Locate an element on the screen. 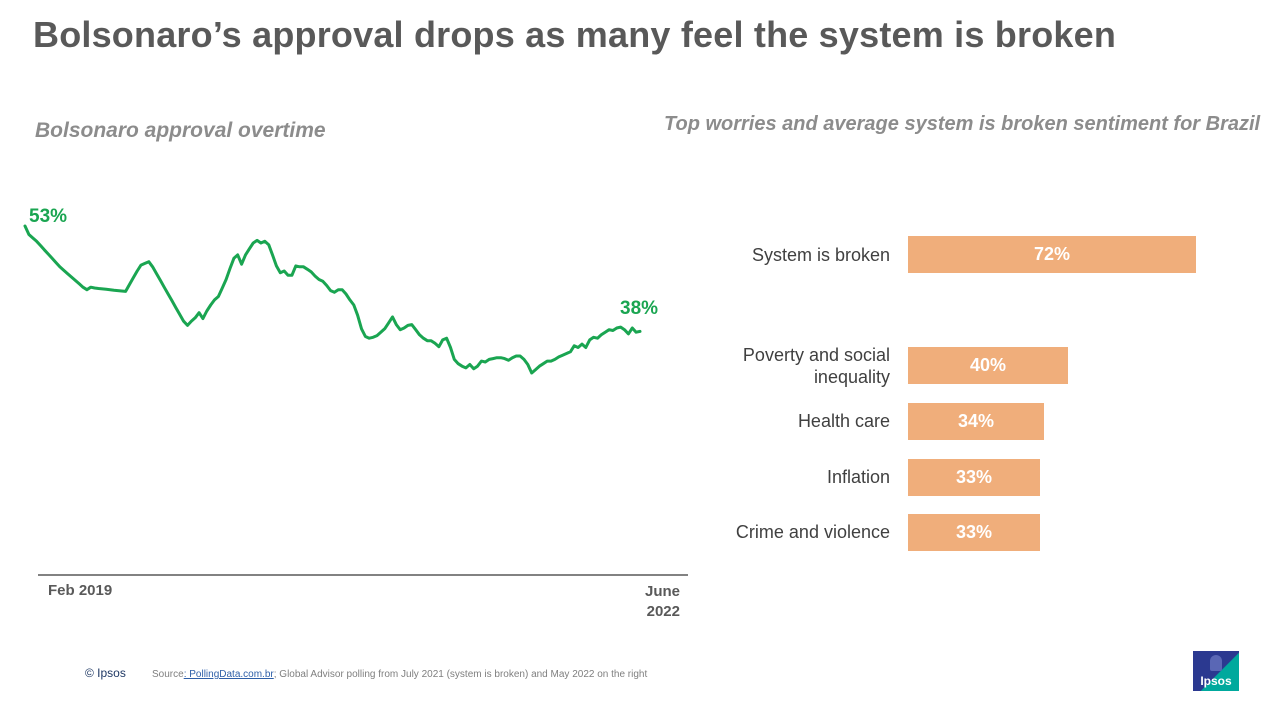 This screenshot has width=1280, height=720. bar-category-label: System is broken is located at coordinates (820, 255).